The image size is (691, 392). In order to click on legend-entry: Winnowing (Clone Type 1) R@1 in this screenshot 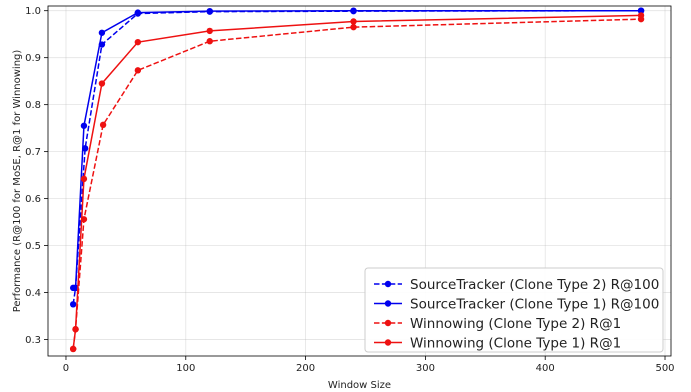, I will do `click(497, 344)`.